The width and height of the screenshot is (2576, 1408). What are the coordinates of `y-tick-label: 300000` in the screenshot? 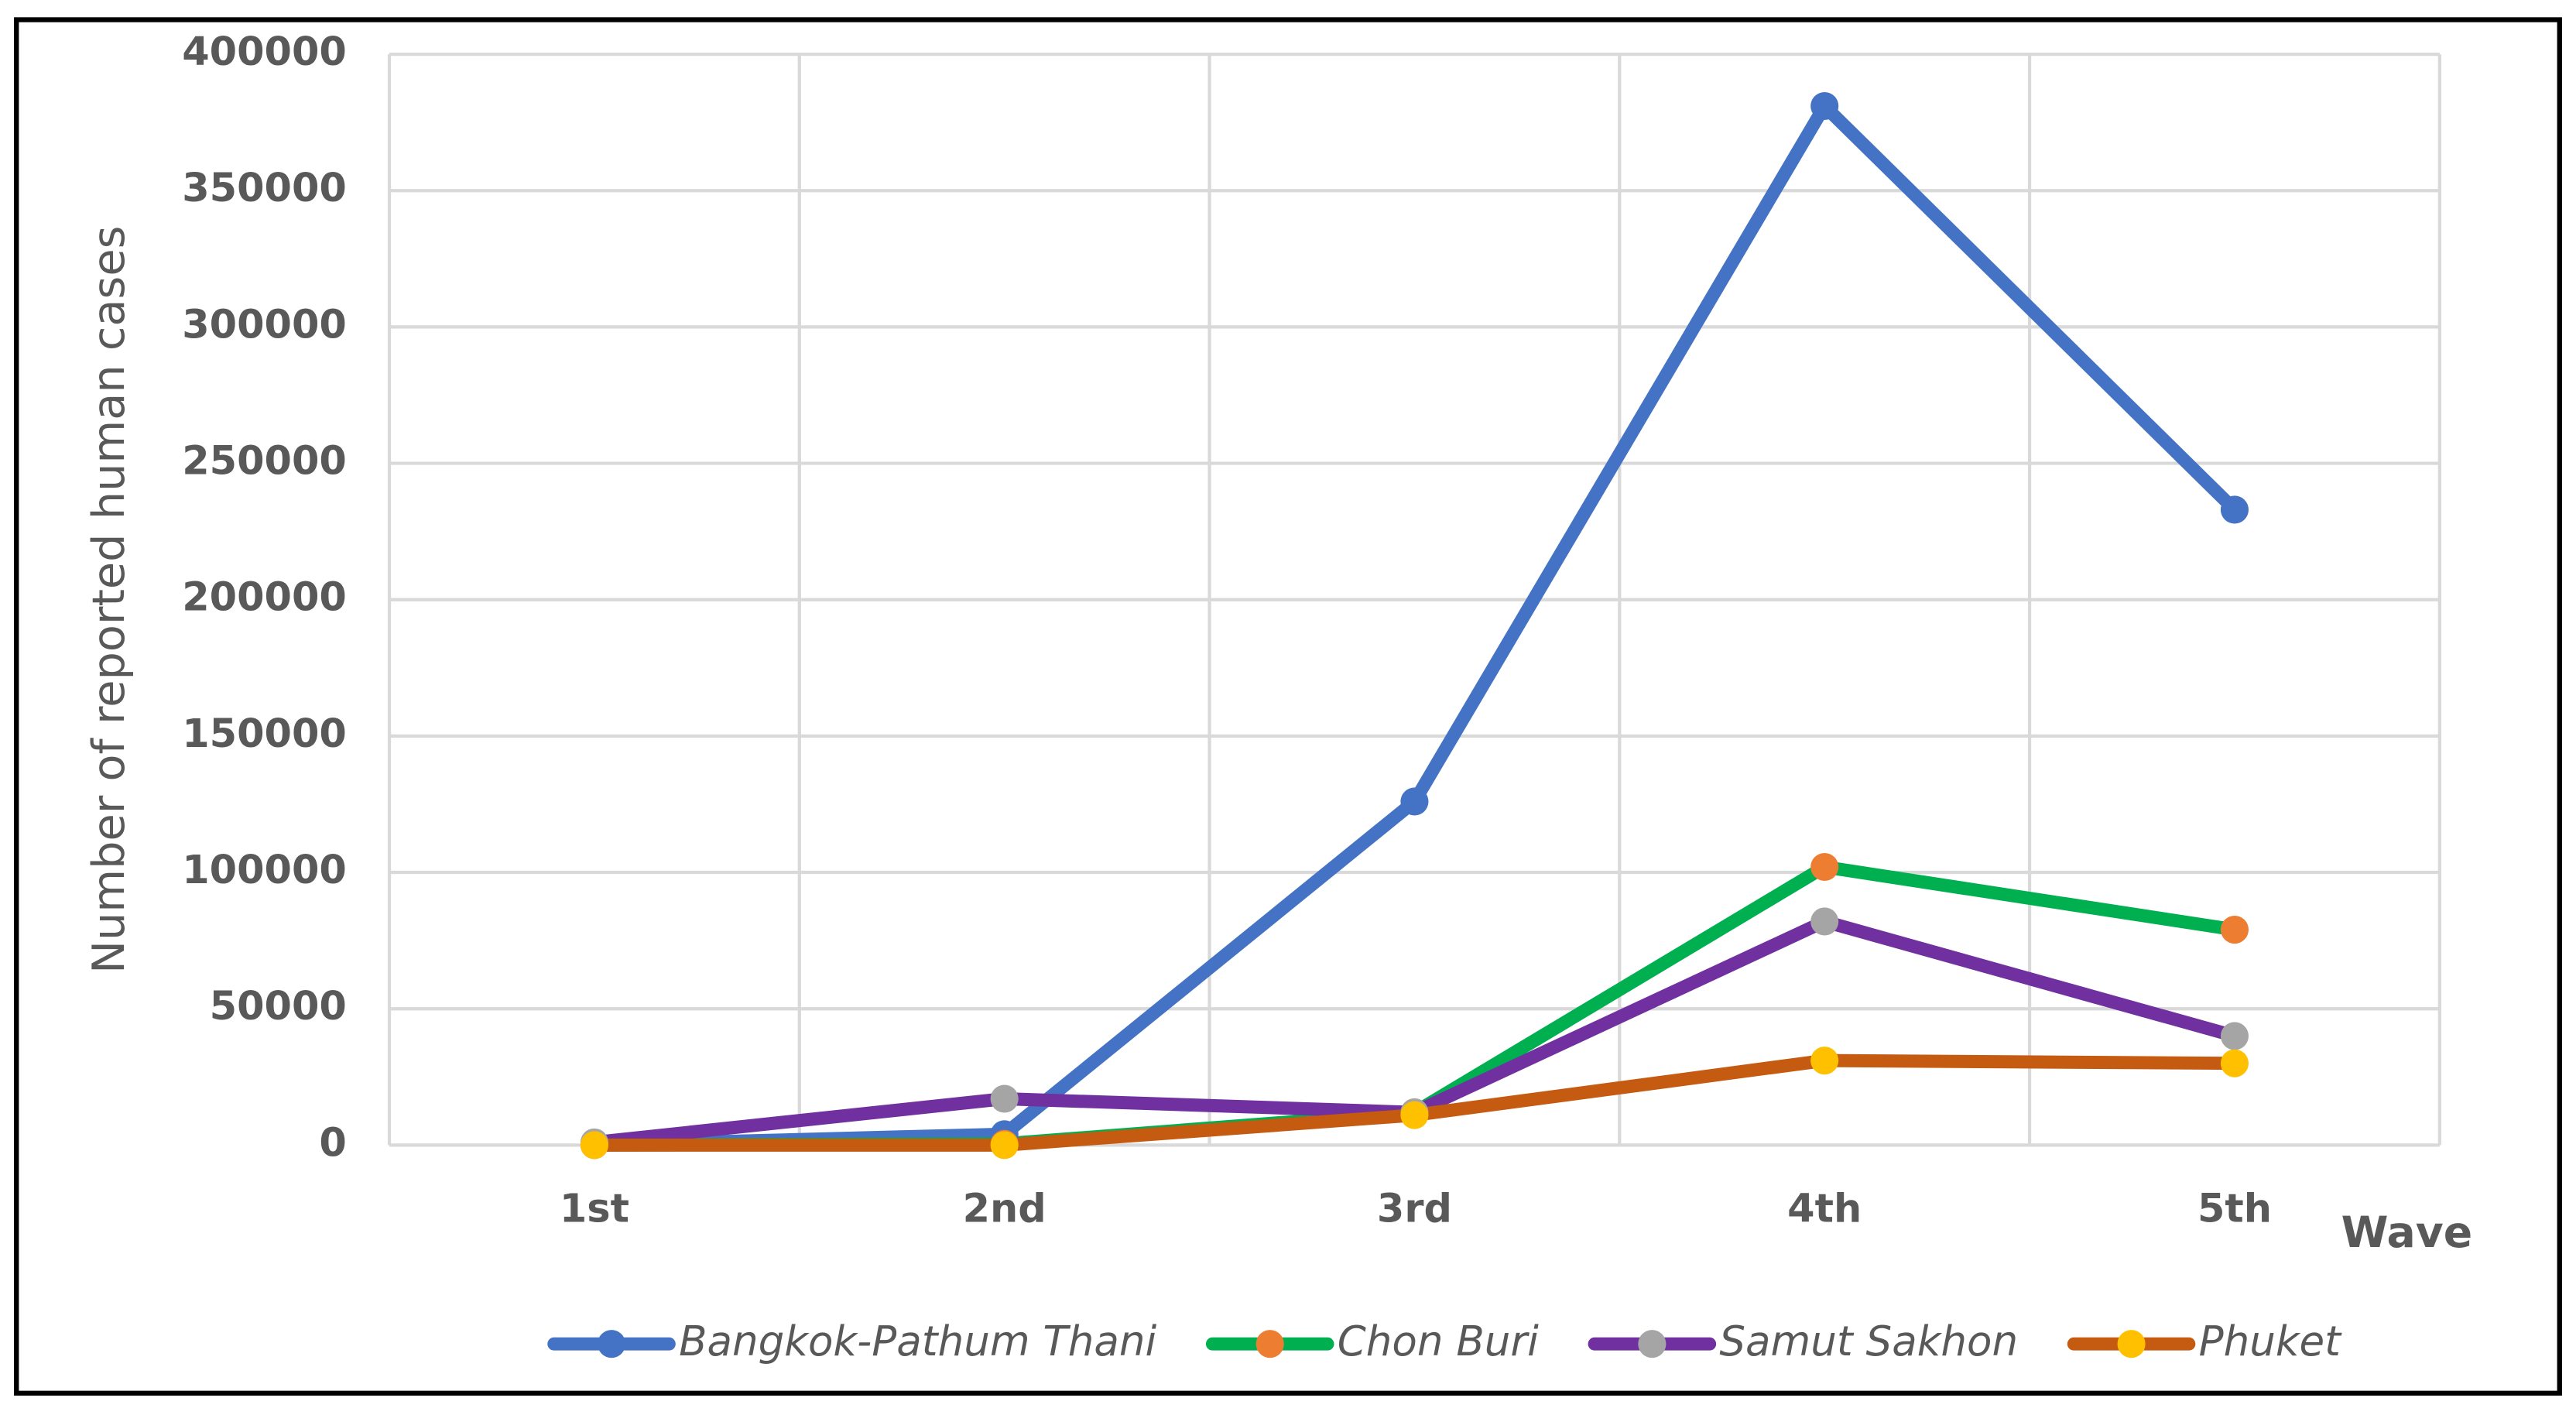 It's located at (264, 325).